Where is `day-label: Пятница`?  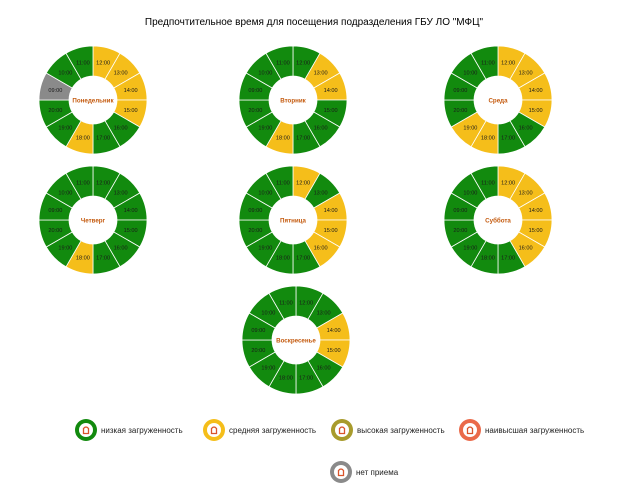 day-label: Пятница is located at coordinates (293, 221).